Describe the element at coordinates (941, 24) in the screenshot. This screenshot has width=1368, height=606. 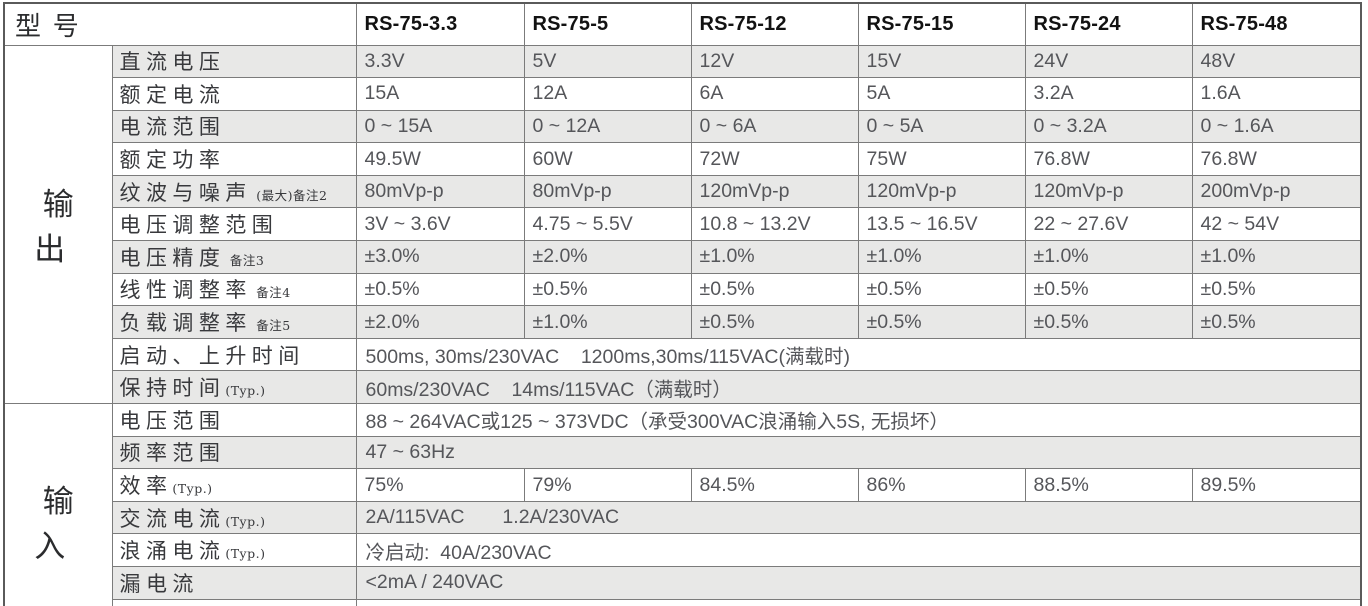
I see `model-name-cell: RS-75-15` at that location.